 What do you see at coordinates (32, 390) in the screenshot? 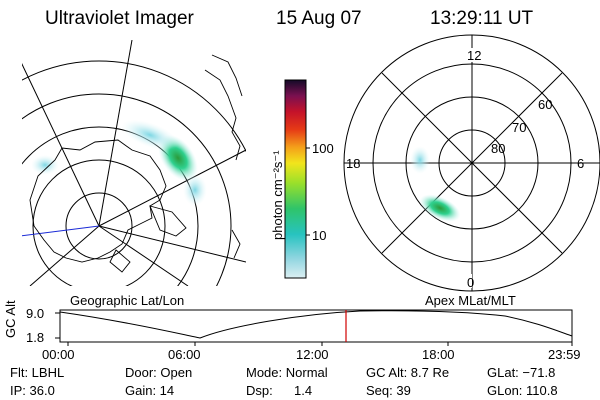
I see `ip-label: IP: 36.0` at bounding box center [32, 390].